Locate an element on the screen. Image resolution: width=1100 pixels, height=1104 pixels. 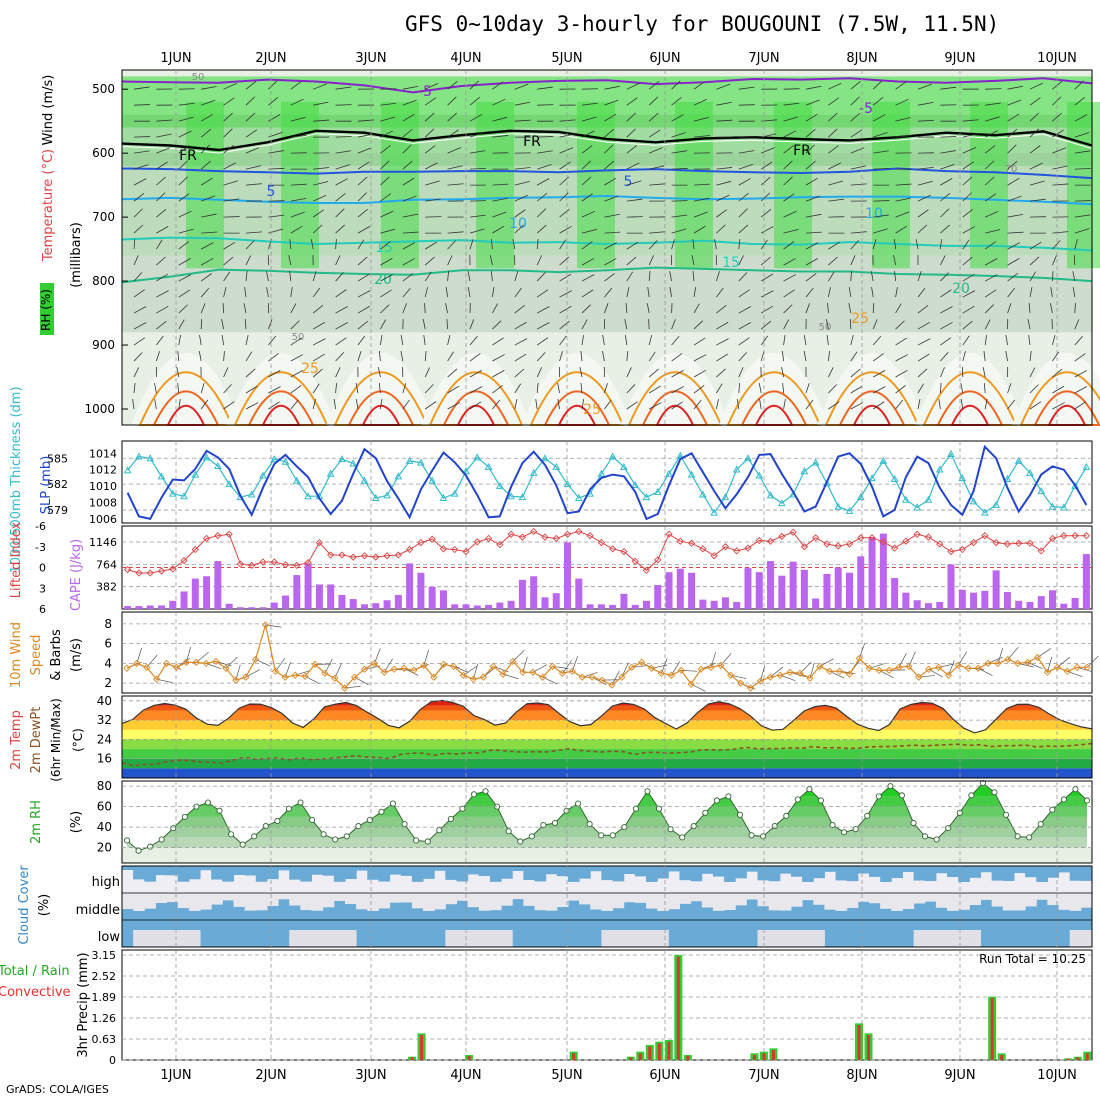
rh-base-area is located at coordinates (607, 855).